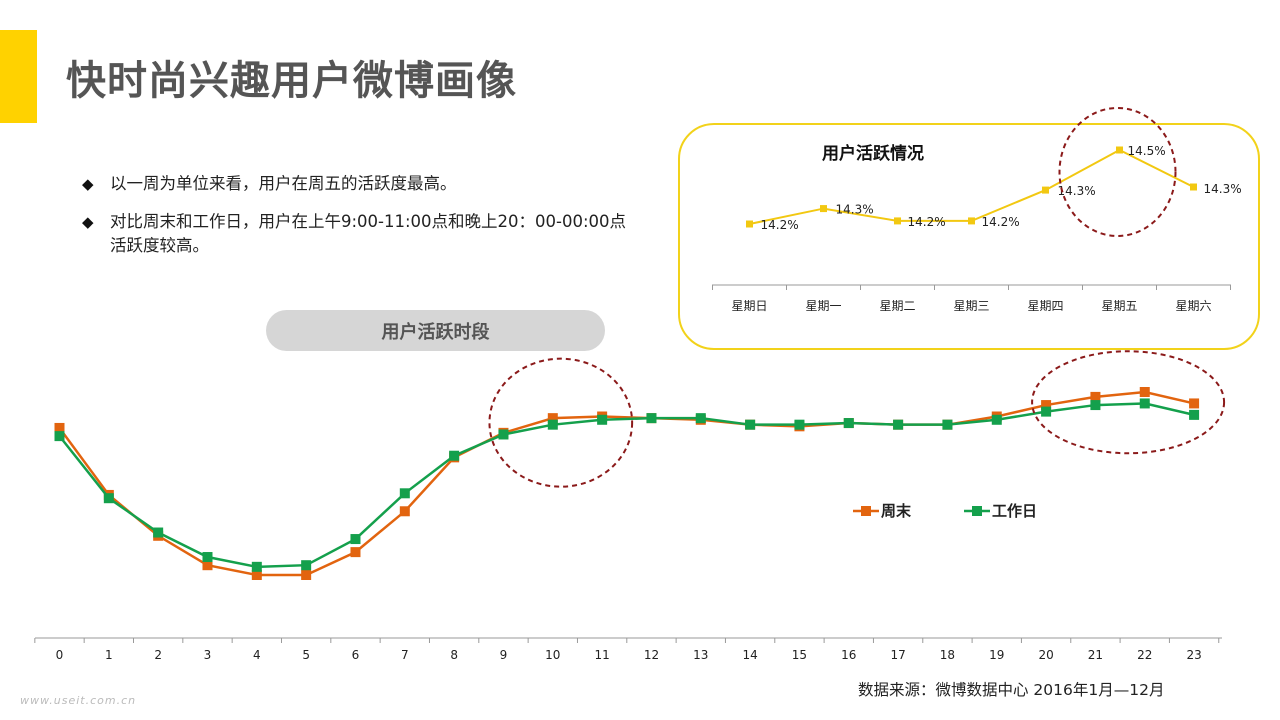 This screenshot has width=1280, height=720. What do you see at coordinates (1193, 306) in the screenshot?
I see `x-tick-label: 星期六` at bounding box center [1193, 306].